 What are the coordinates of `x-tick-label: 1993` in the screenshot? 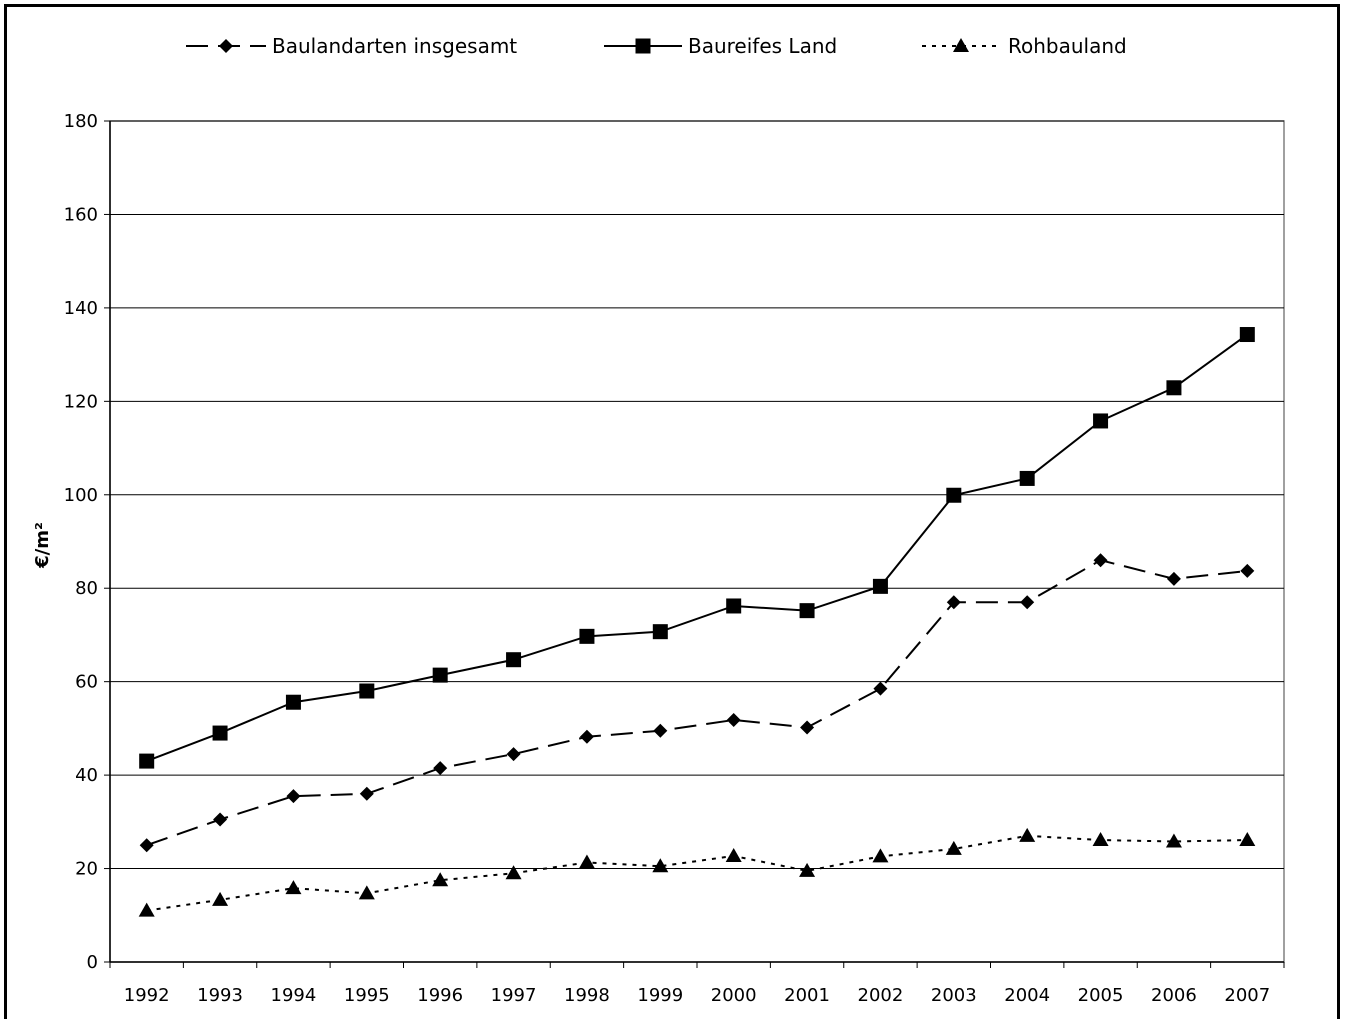 It's located at (220, 995).